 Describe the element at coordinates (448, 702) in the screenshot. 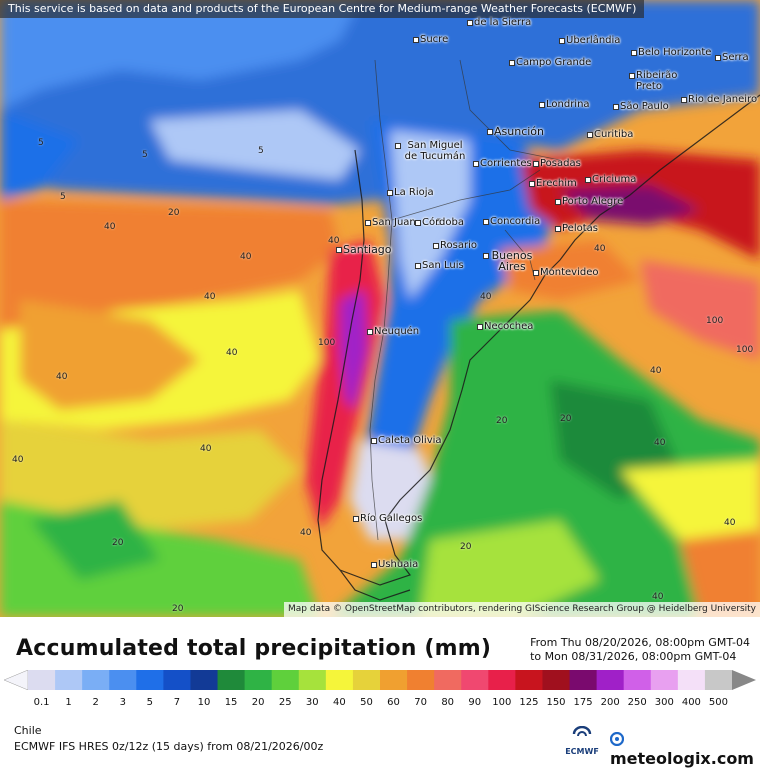

I see `legend-tick-label: 80` at that location.